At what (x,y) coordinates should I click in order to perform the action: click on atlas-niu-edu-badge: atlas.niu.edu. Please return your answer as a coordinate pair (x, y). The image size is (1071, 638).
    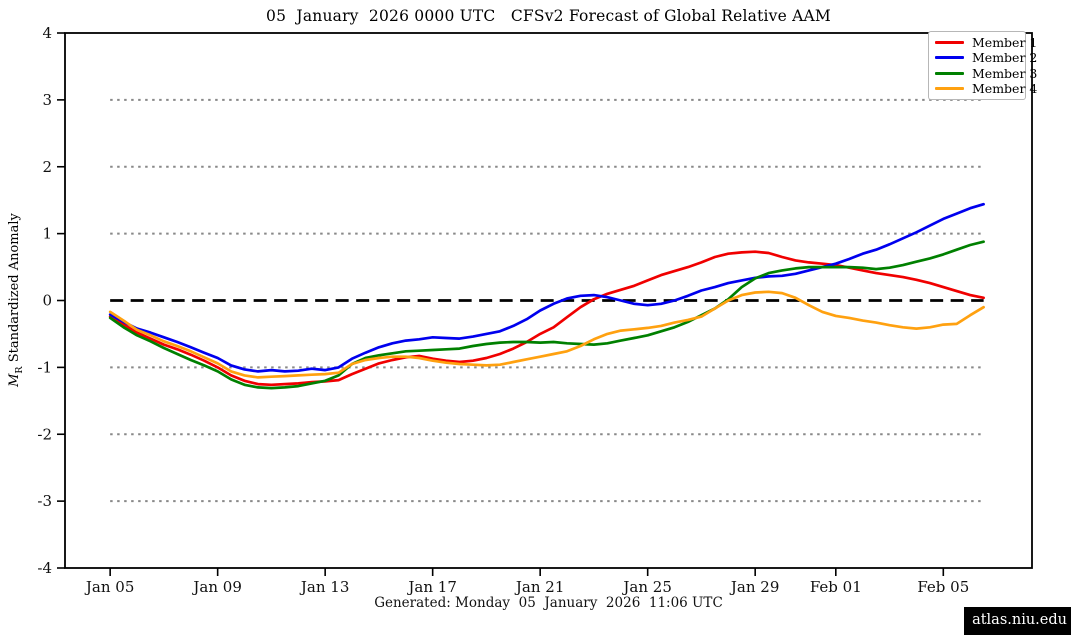
    Looking at the image, I should click on (1017, 621).